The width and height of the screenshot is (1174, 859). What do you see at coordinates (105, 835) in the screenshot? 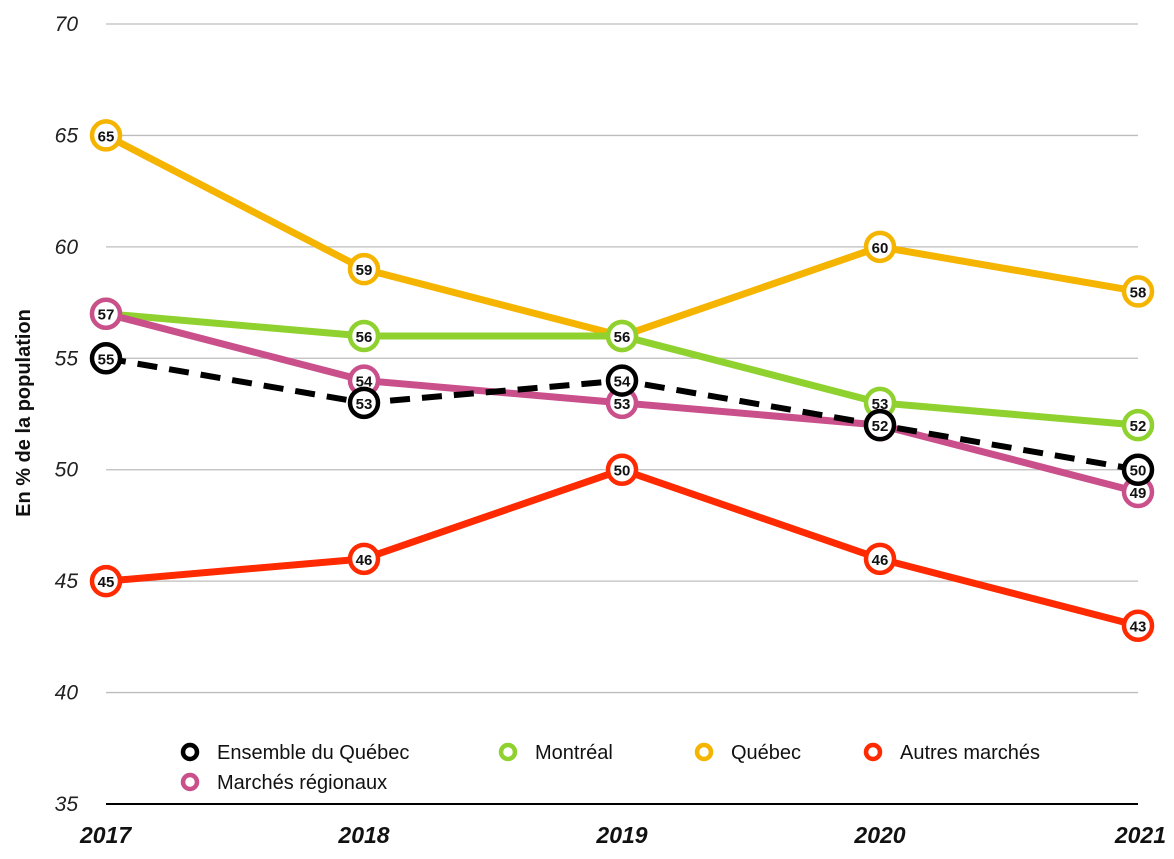
I see `x-tick-label: 2017` at bounding box center [105, 835].